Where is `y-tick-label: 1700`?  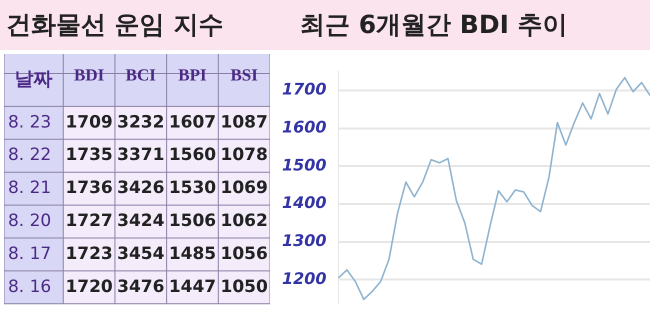
y-tick-label: 1700 is located at coordinates (304, 89).